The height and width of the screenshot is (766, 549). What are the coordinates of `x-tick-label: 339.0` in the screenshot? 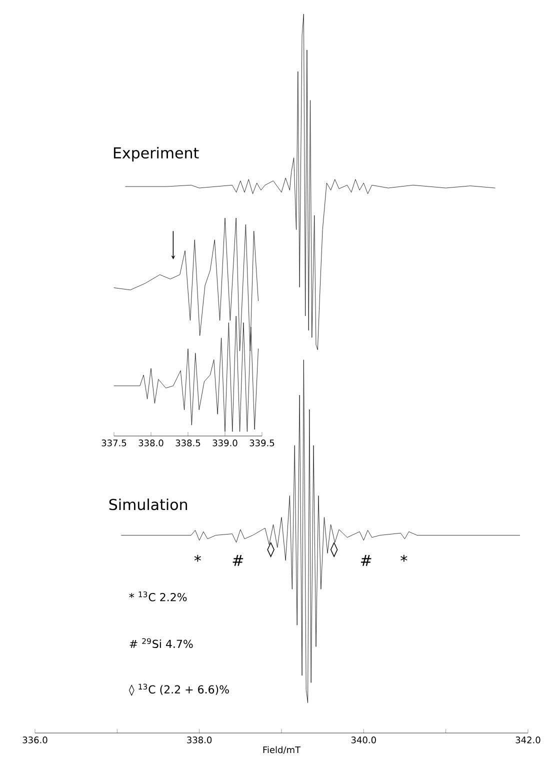 It's located at (225, 443).